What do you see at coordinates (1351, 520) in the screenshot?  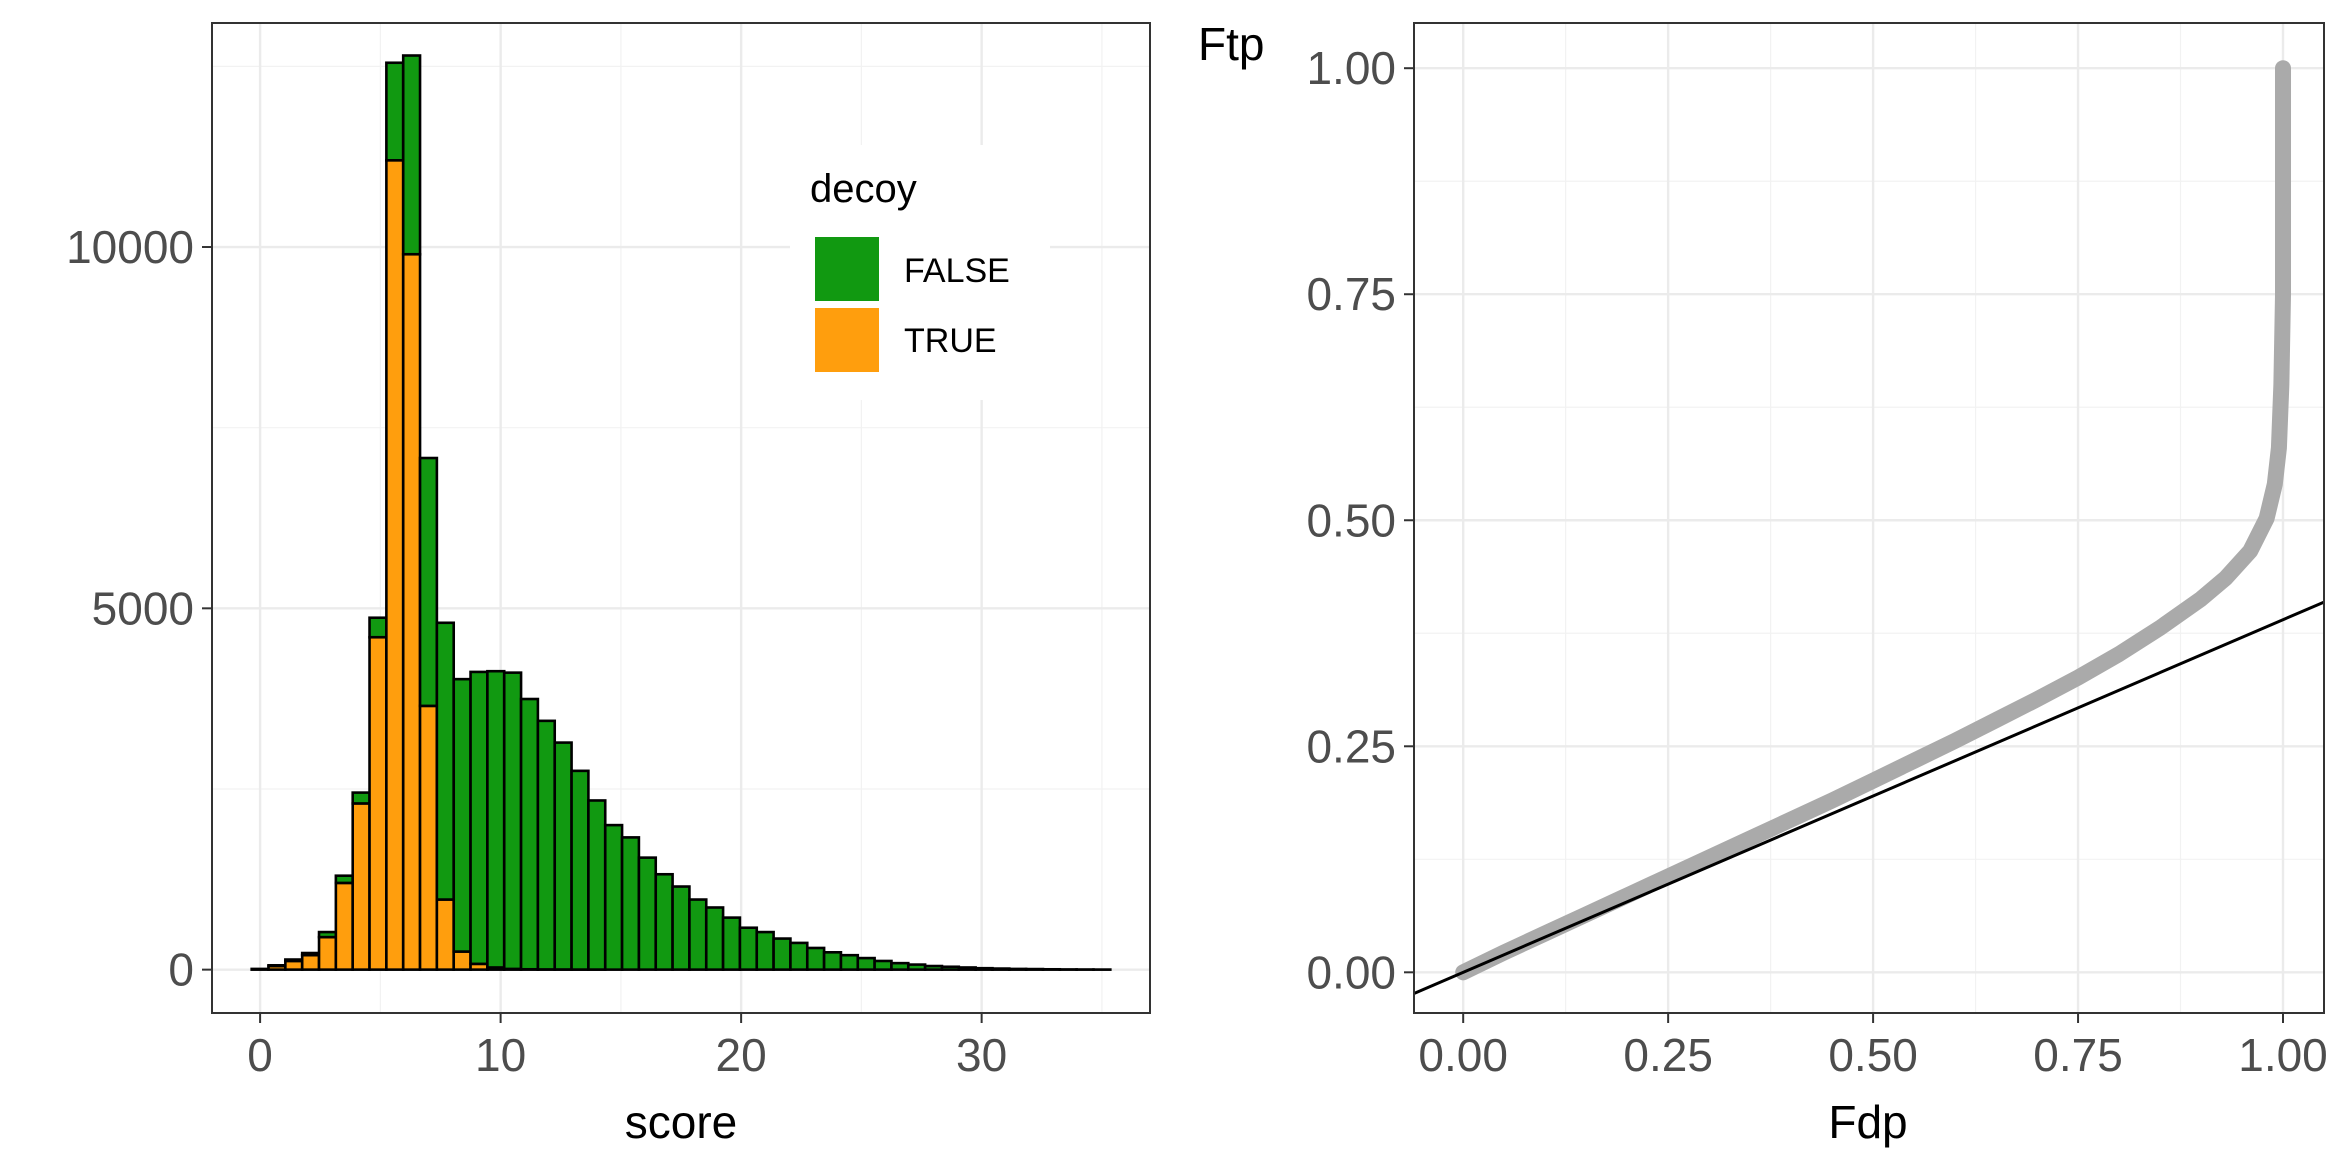 I see `curve-y-tick-label: 0.50` at bounding box center [1351, 520].